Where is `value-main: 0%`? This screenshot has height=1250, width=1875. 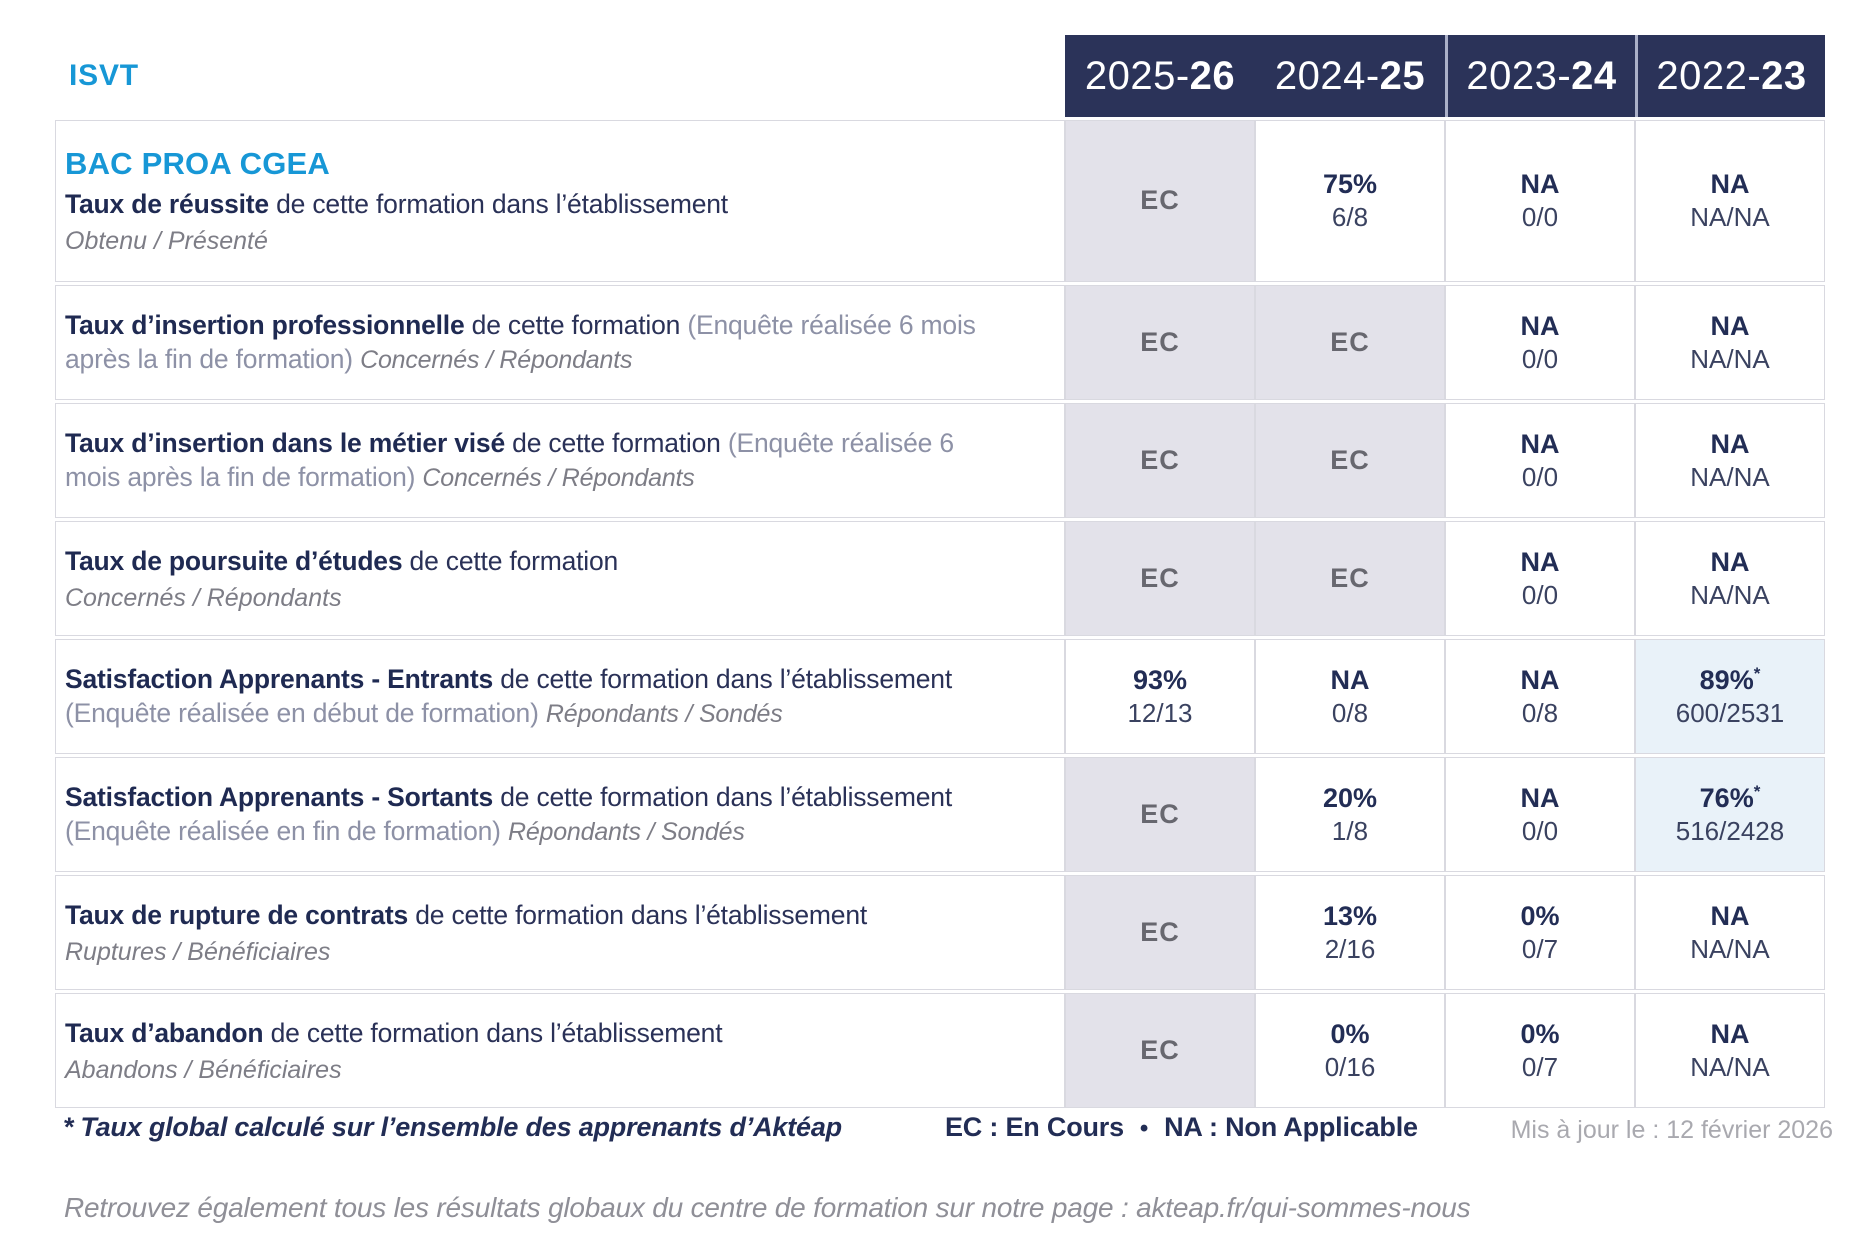 value-main: 0% is located at coordinates (1539, 1034).